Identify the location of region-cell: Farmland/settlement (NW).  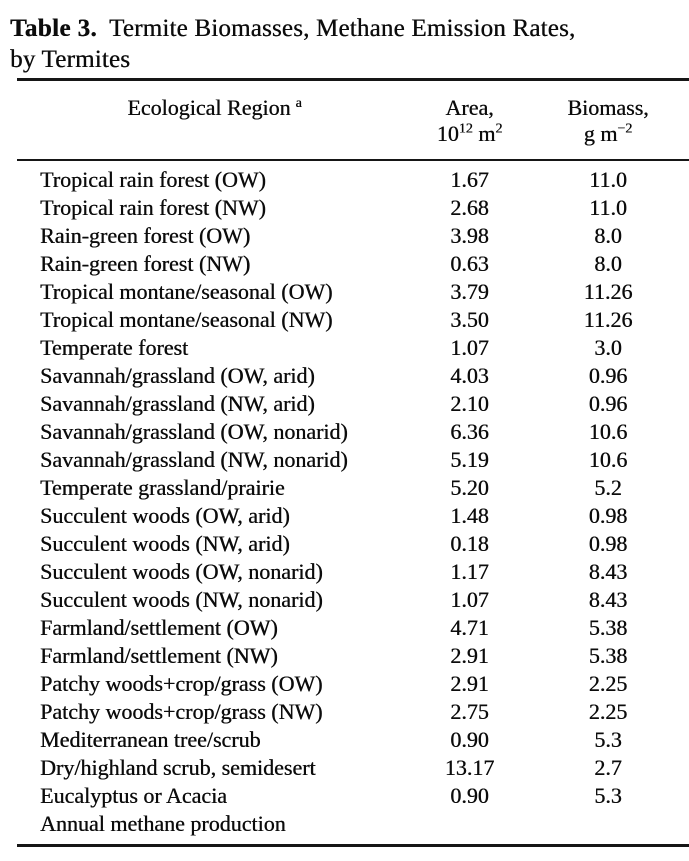
(159, 655).